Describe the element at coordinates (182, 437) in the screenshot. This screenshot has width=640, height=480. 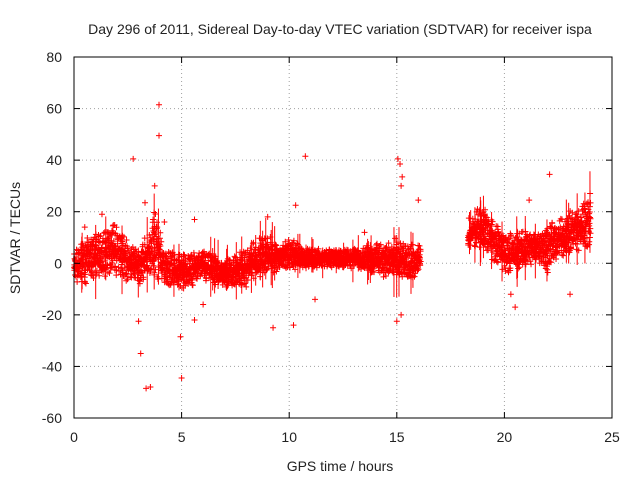
I see `x-tick-label: 5` at that location.